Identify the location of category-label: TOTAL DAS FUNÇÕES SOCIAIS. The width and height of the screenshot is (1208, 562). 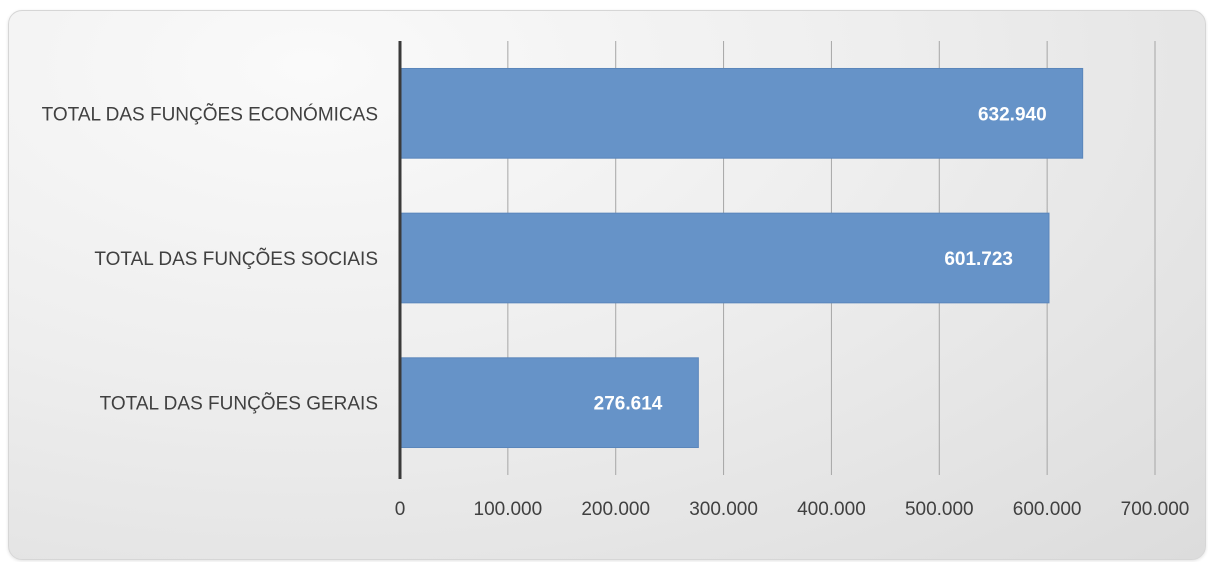
(236, 259).